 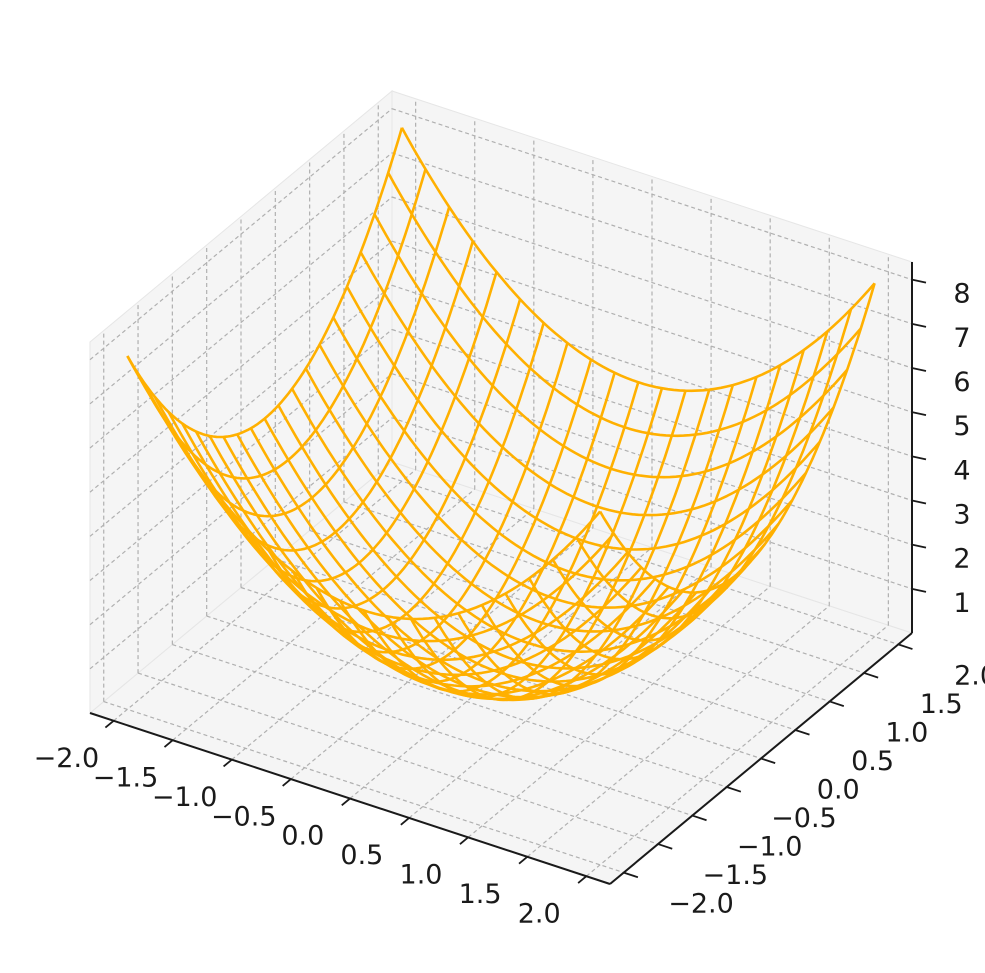 I want to click on z-tick-label: 8, so click(x=961, y=294).